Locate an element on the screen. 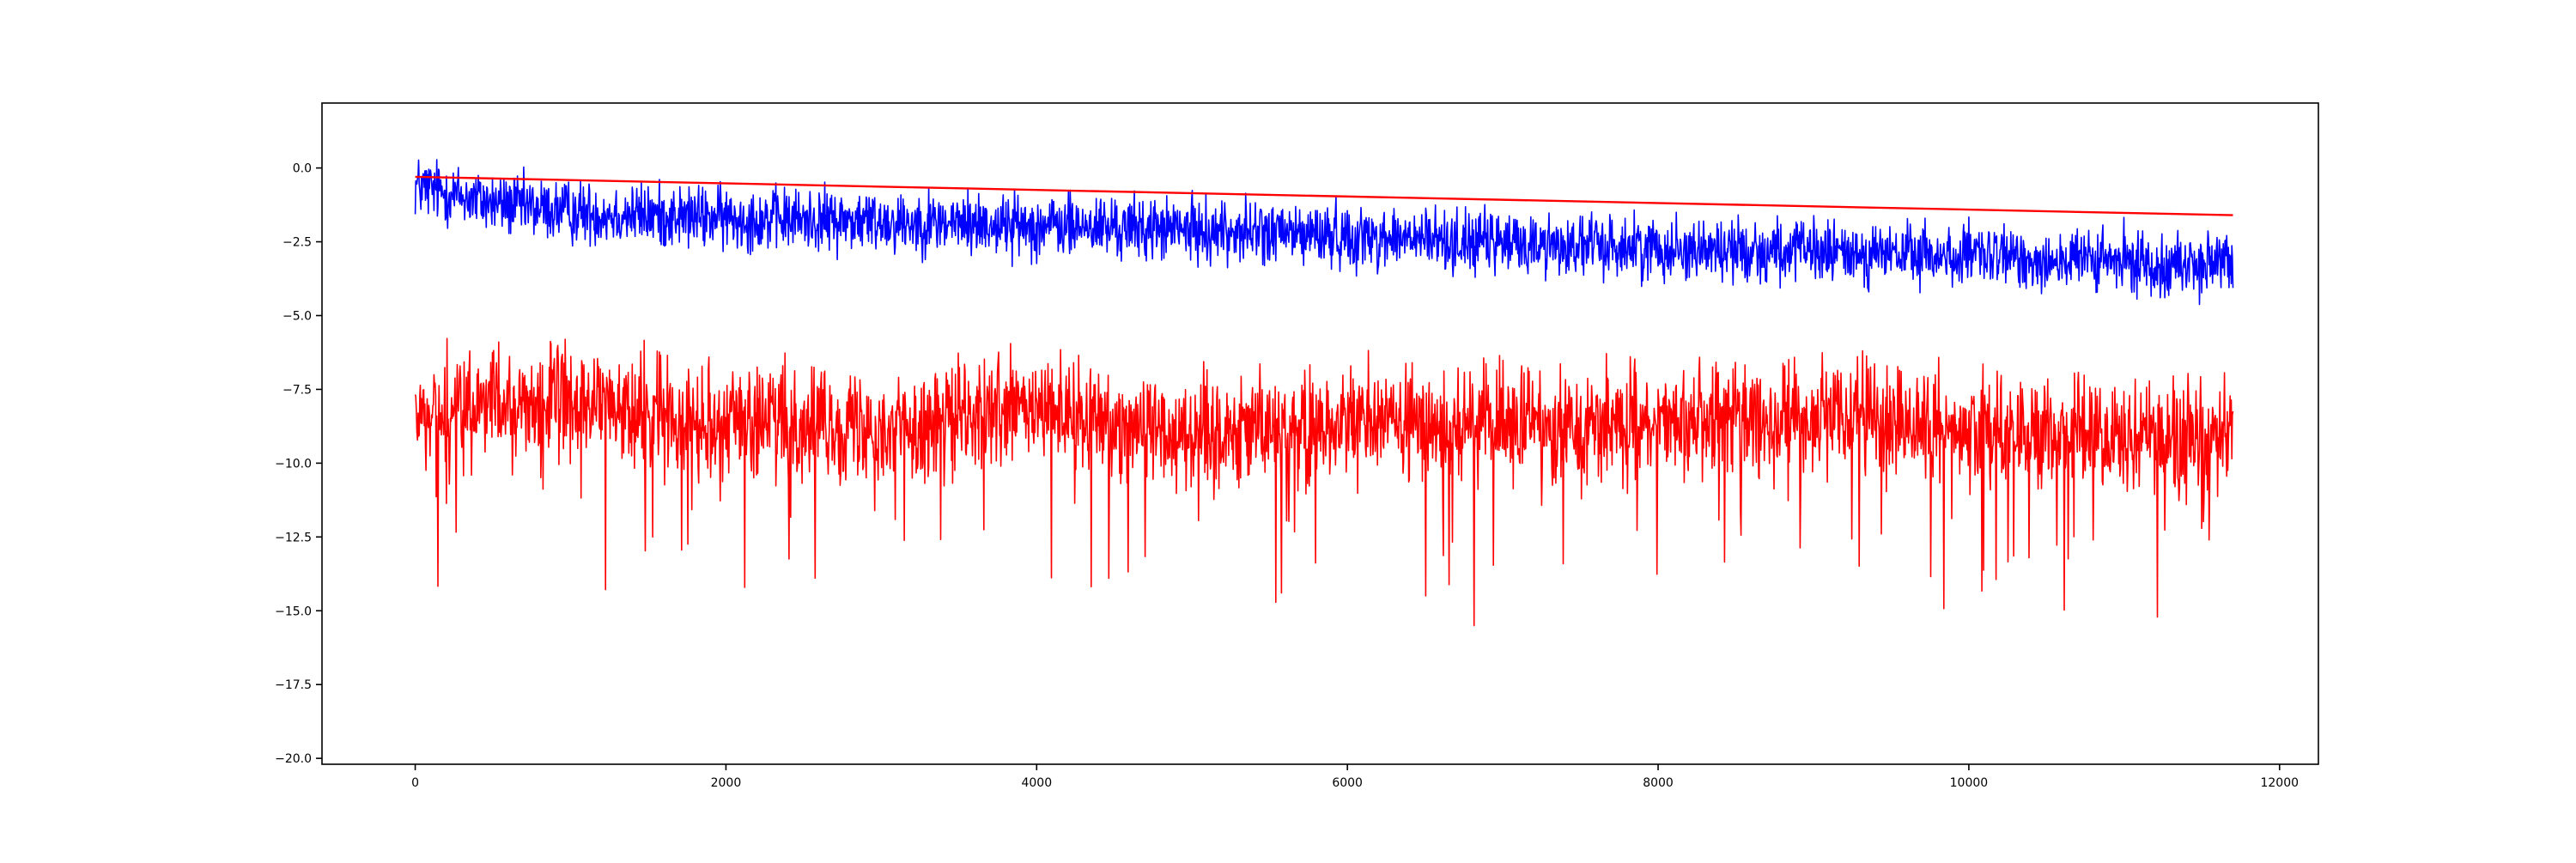 Image resolution: width=2576 pixels, height=863 pixels. x-tick-label: 6000 is located at coordinates (1347, 783).